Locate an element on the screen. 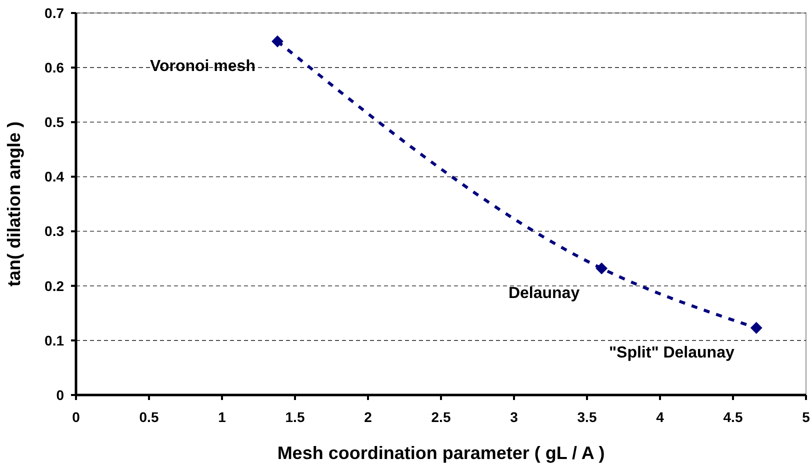 This screenshot has height=471, width=812. y-tick-label: 0.1 is located at coordinates (54, 340).